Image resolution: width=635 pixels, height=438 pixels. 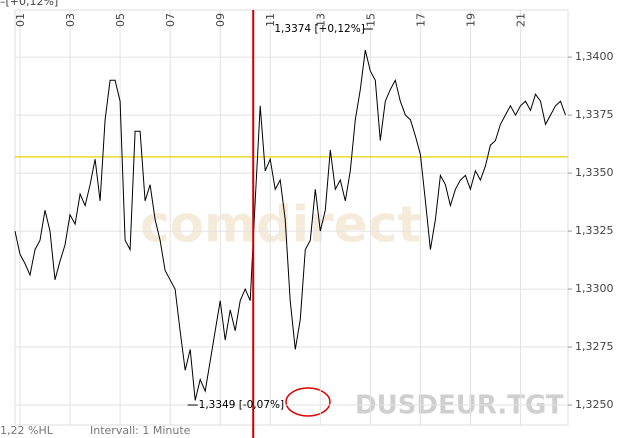 I want to click on highlight-ellipse, so click(x=308, y=402).